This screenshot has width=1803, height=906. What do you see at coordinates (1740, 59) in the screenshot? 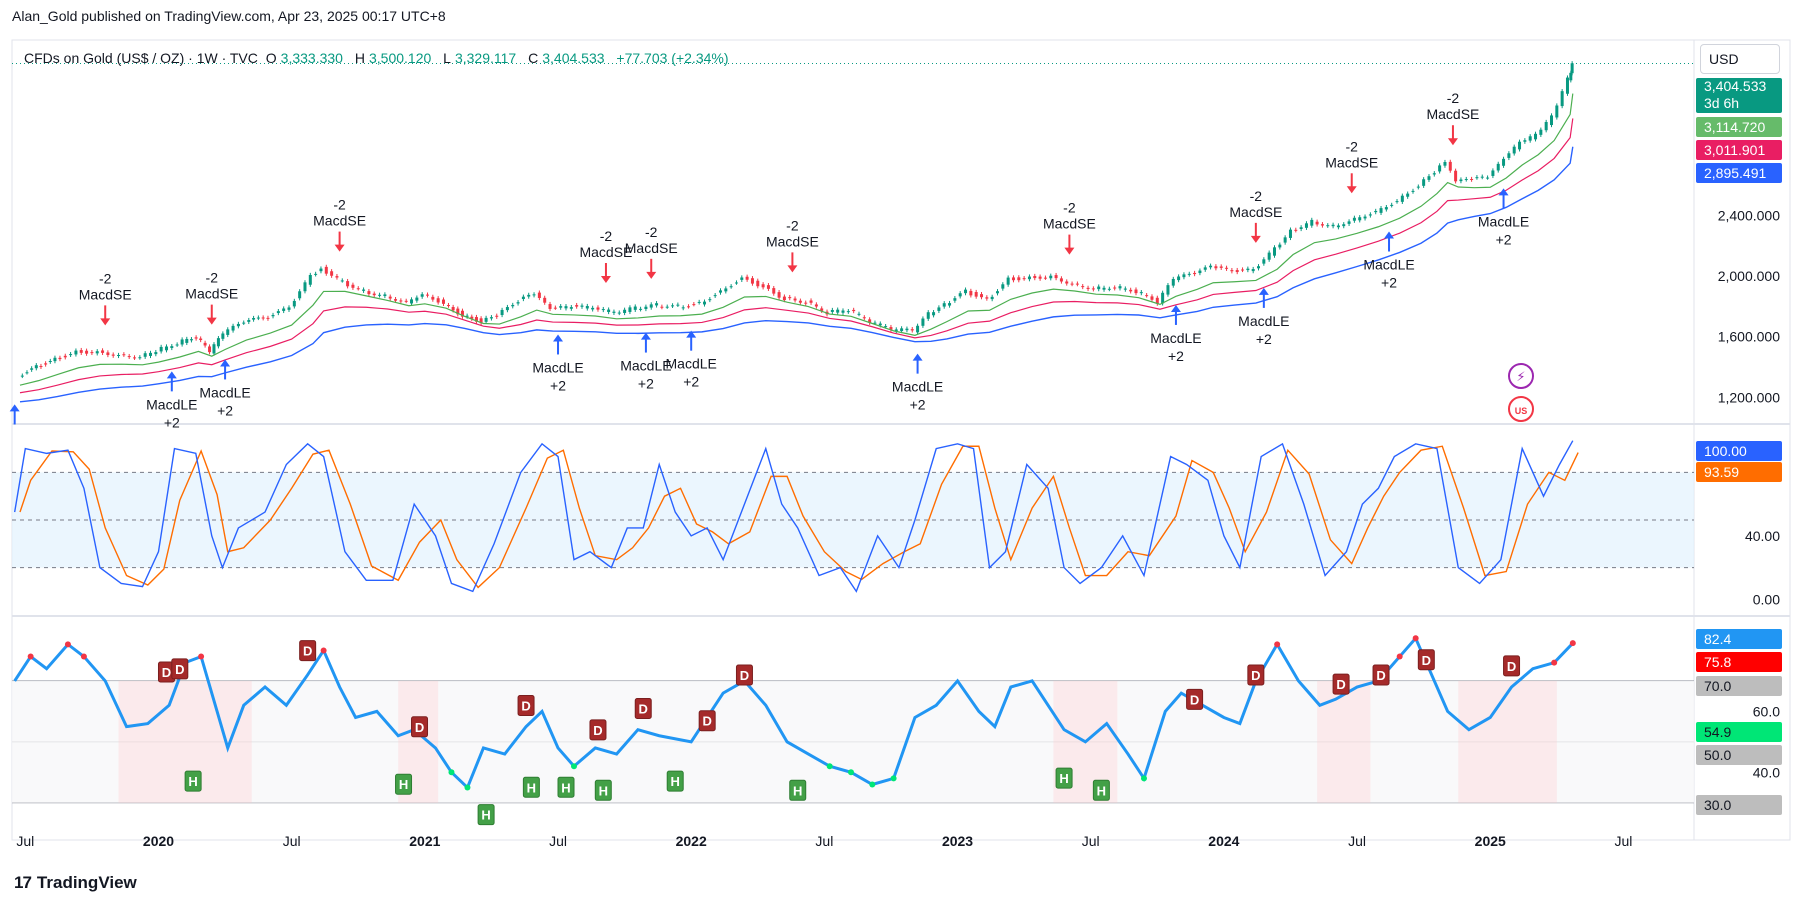
I see `currency-button: USD` at bounding box center [1740, 59].